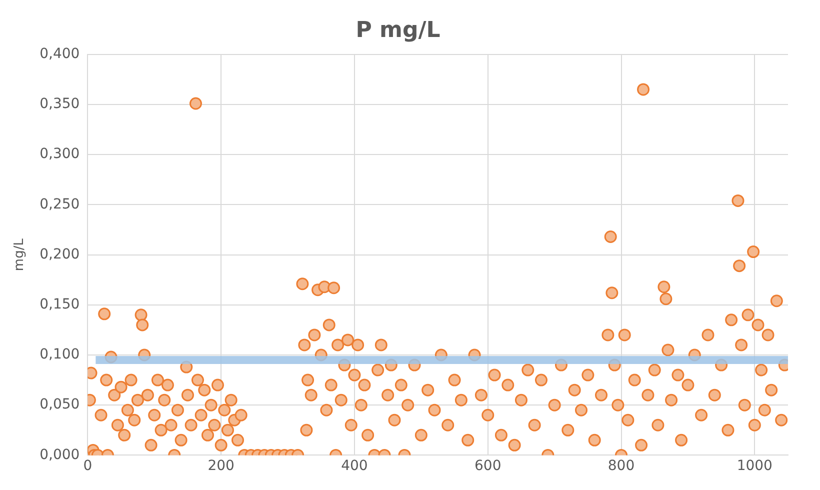  I want to click on y-tick-label: 0,050, so click(60, 404).